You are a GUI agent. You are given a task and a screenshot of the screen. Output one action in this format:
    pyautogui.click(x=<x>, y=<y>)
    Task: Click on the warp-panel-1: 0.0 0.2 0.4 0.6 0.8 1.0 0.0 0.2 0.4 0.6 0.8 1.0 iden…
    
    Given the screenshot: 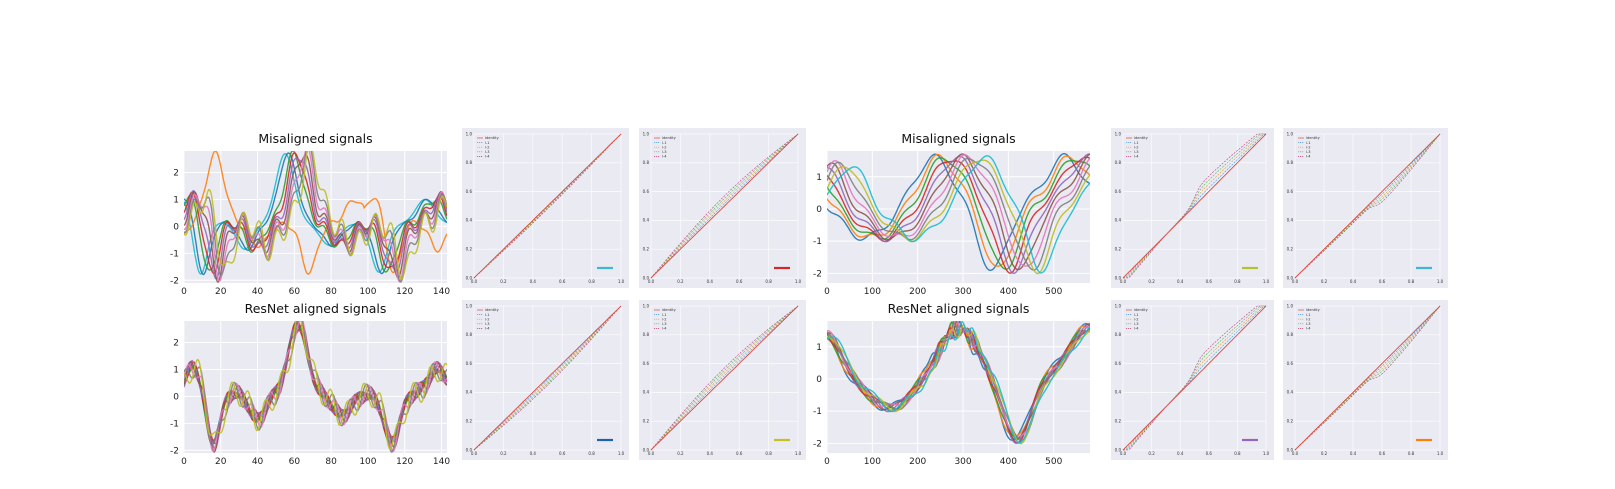 What is the action you would take?
    pyautogui.click(x=545, y=208)
    